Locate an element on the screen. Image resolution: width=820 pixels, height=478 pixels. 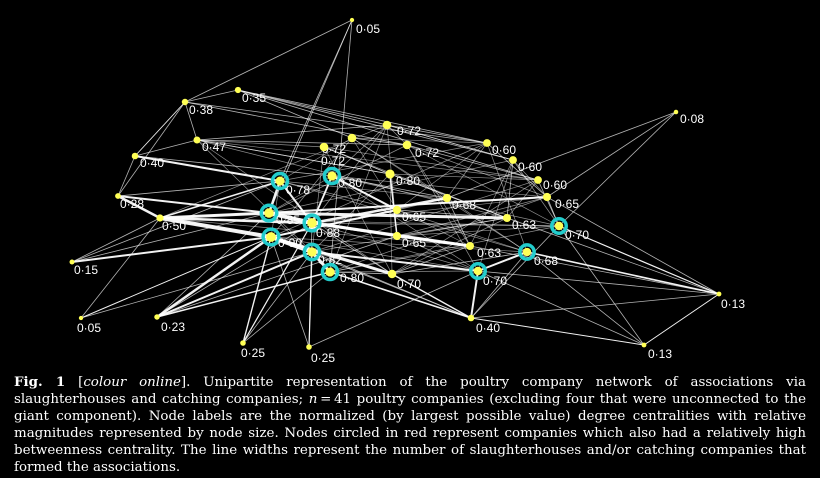
network-node: 0·13 is located at coordinates (656, 351).